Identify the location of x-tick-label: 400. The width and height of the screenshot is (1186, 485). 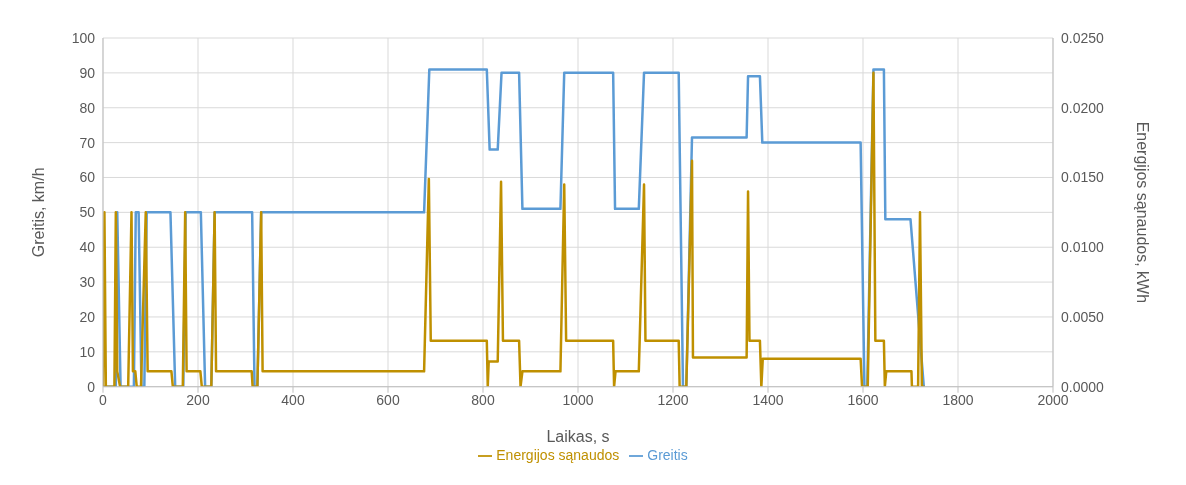
(293, 399).